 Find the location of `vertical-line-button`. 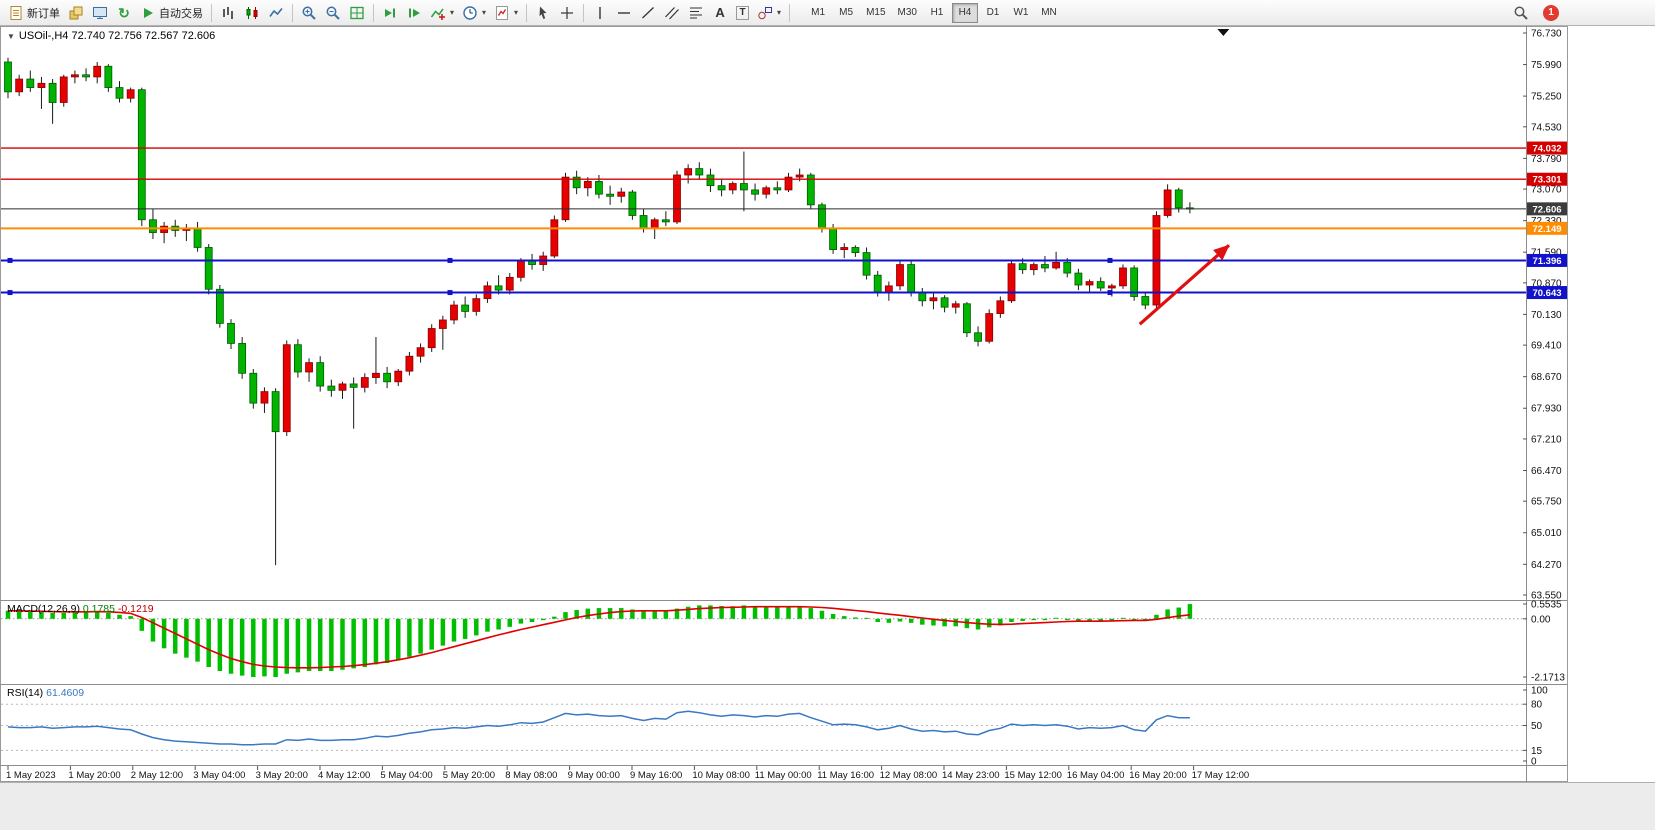

vertical-line-button is located at coordinates (600, 13).